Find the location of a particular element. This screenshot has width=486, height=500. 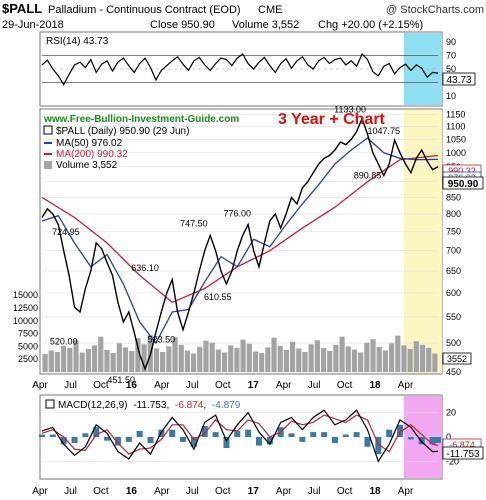

volume-tick-label: 2500 is located at coordinates (28, 359).